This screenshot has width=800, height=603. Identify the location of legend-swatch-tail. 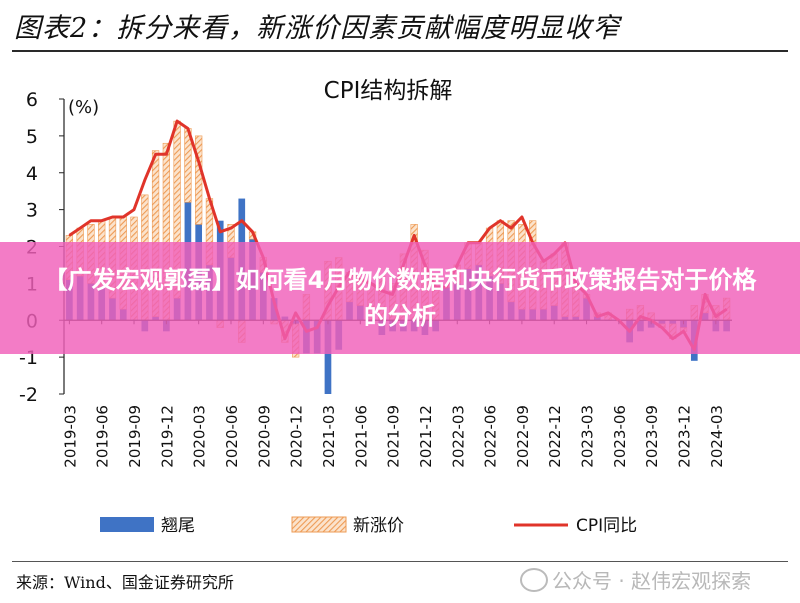
(127, 524).